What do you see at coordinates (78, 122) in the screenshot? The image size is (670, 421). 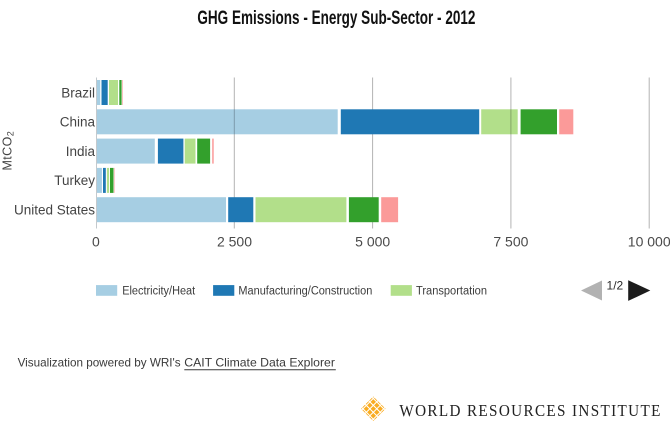 I see `svg-text: China` at bounding box center [78, 122].